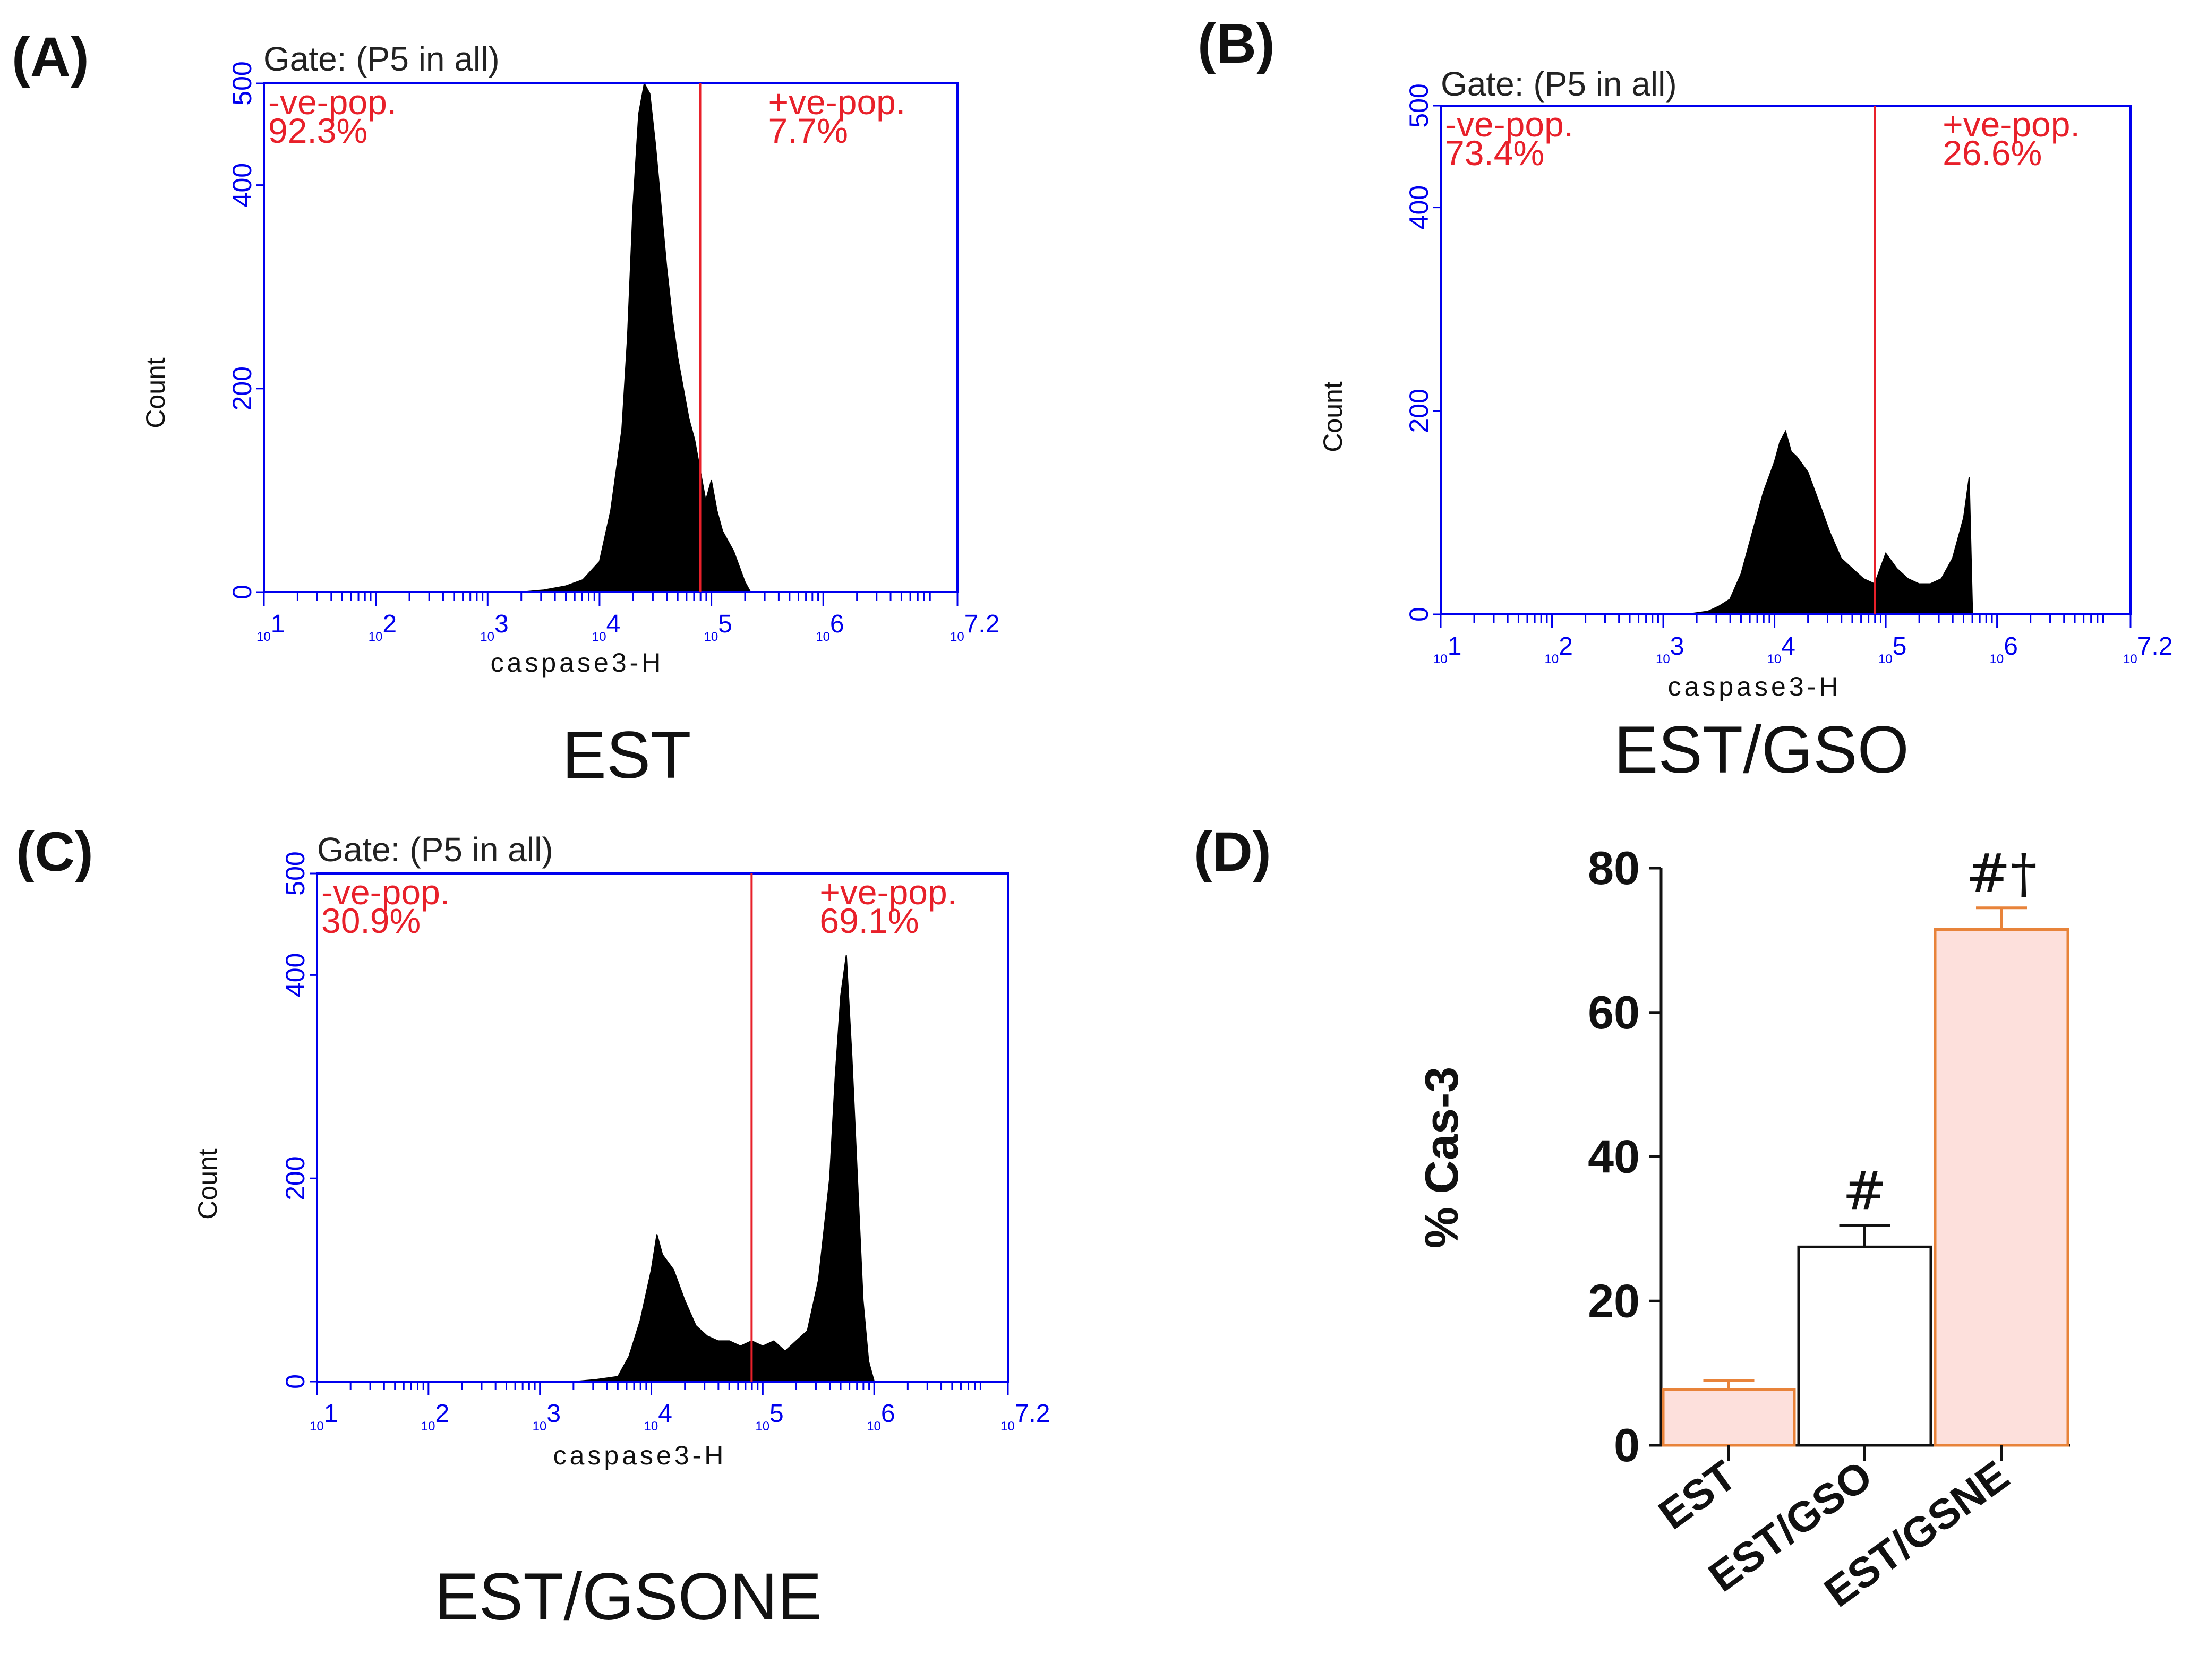  I want to click on neg-pop-value: 92.3%, so click(317, 131).